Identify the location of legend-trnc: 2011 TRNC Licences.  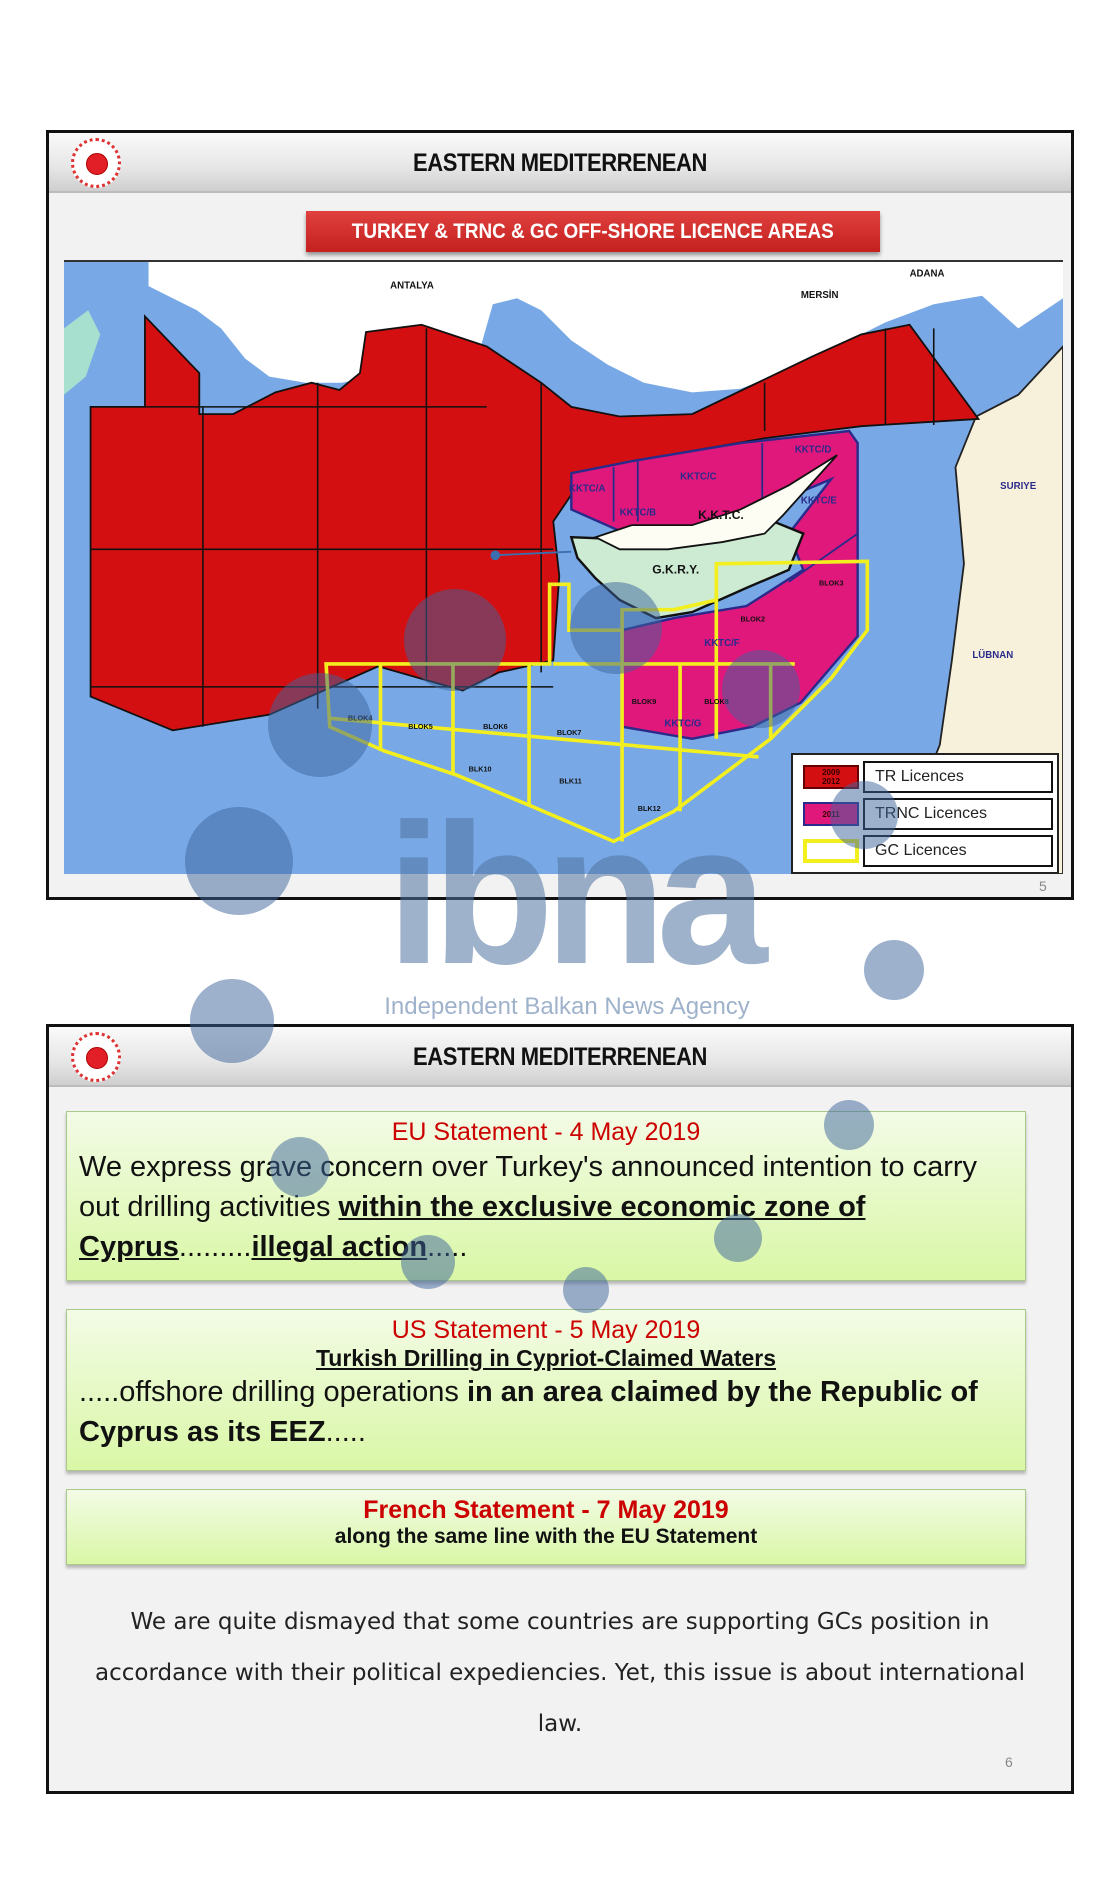
(928, 814).